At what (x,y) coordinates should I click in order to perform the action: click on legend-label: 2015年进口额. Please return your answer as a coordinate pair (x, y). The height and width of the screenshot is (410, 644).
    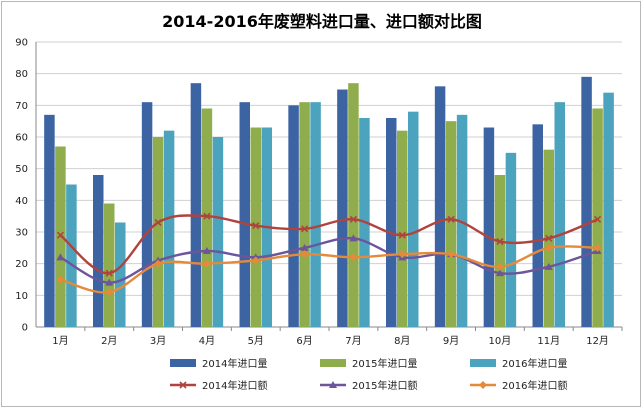
    Looking at the image, I should click on (384, 385).